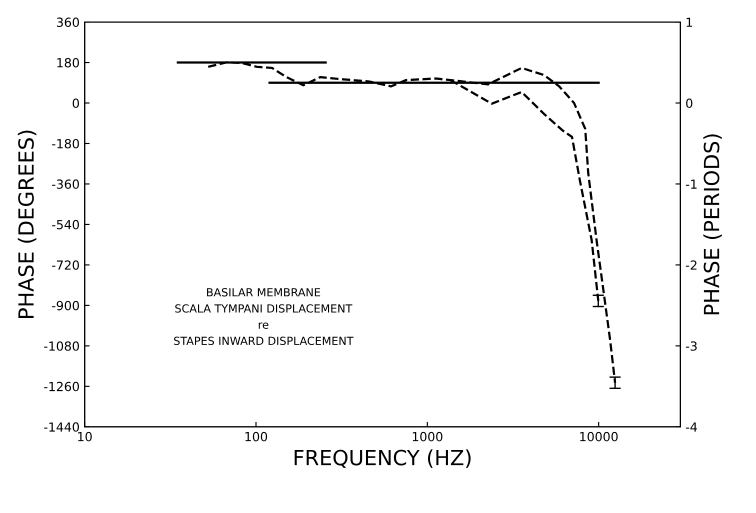 The height and width of the screenshot is (513, 756). What do you see at coordinates (61, 387) in the screenshot?
I see `y-tick-label: -1260` at bounding box center [61, 387].